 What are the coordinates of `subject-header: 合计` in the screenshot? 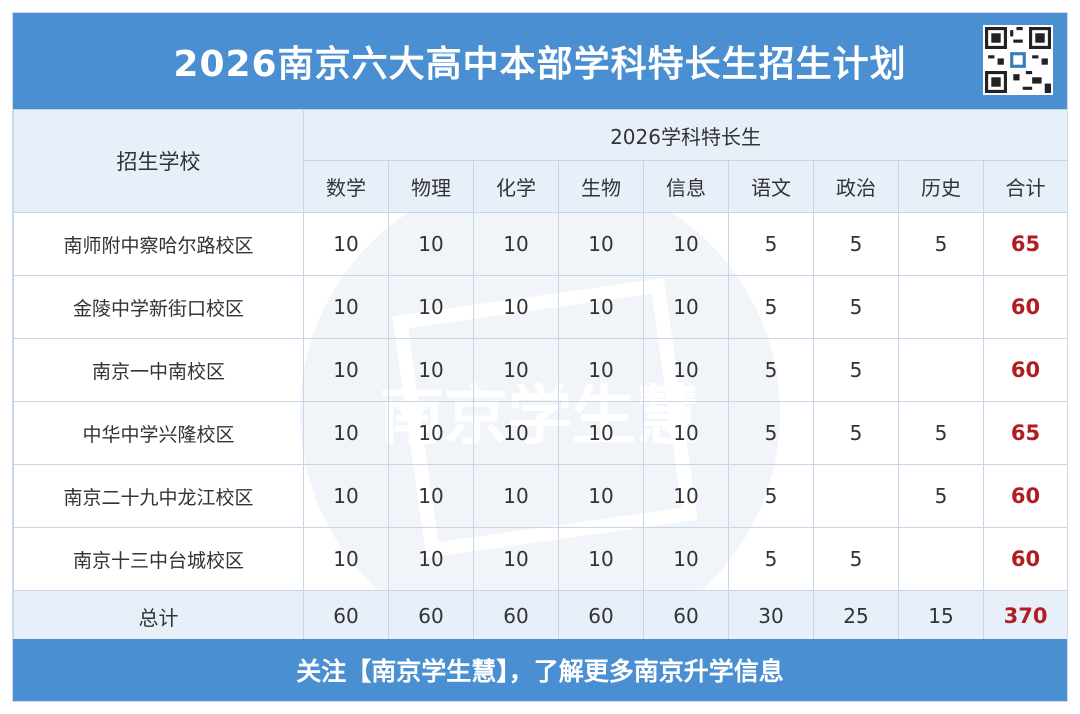 It's located at (1024, 186).